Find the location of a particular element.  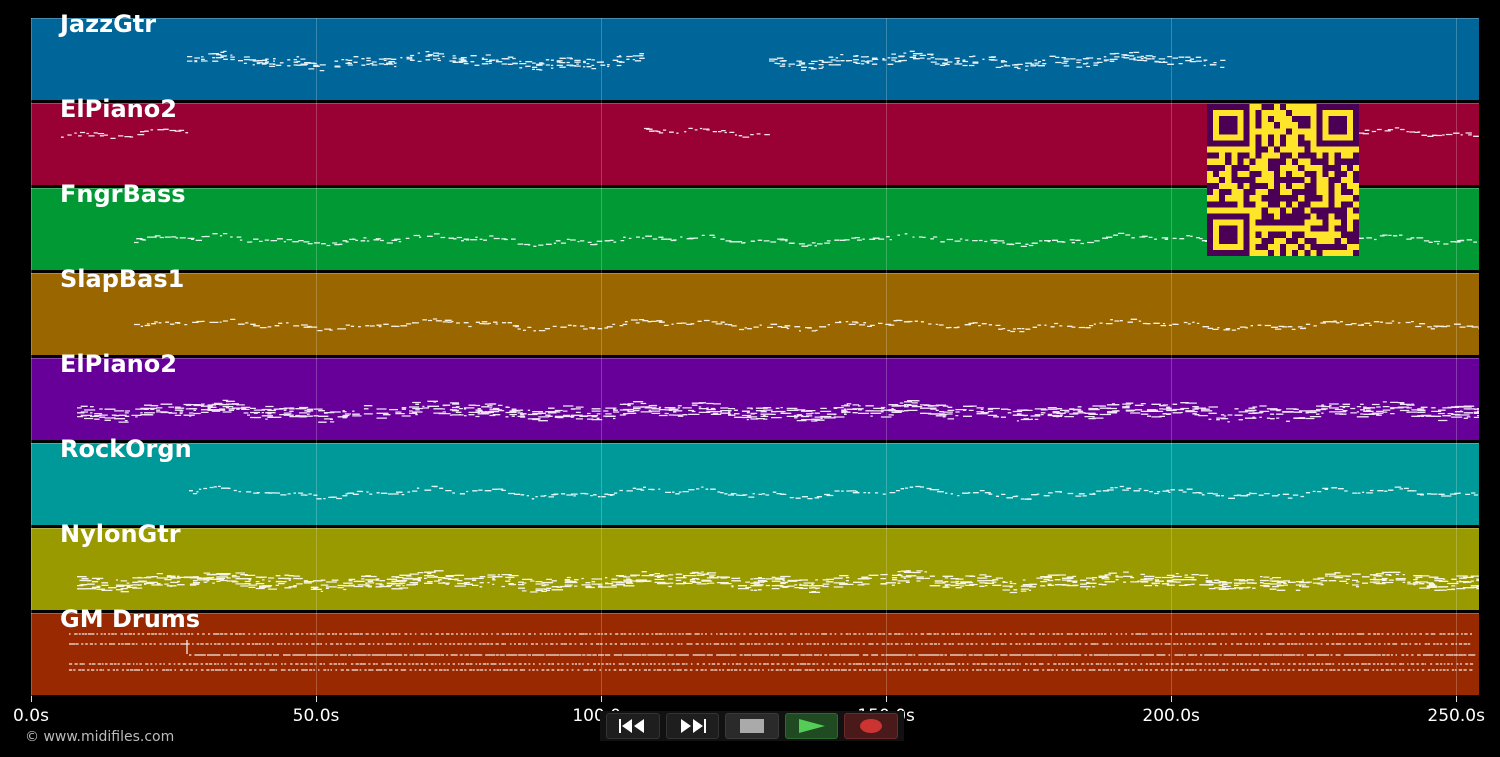

record-icon is located at coordinates (871, 726).